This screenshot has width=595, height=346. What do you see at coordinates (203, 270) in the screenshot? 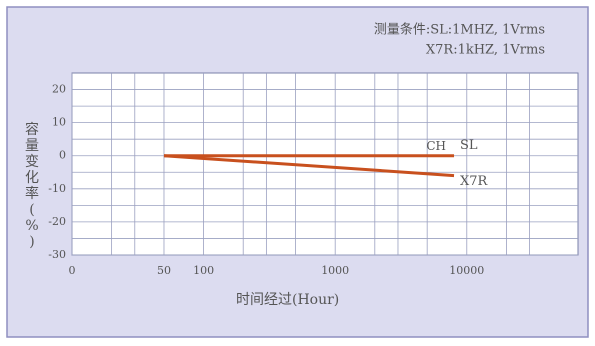
I see `x-tick-label: 100` at bounding box center [203, 270].